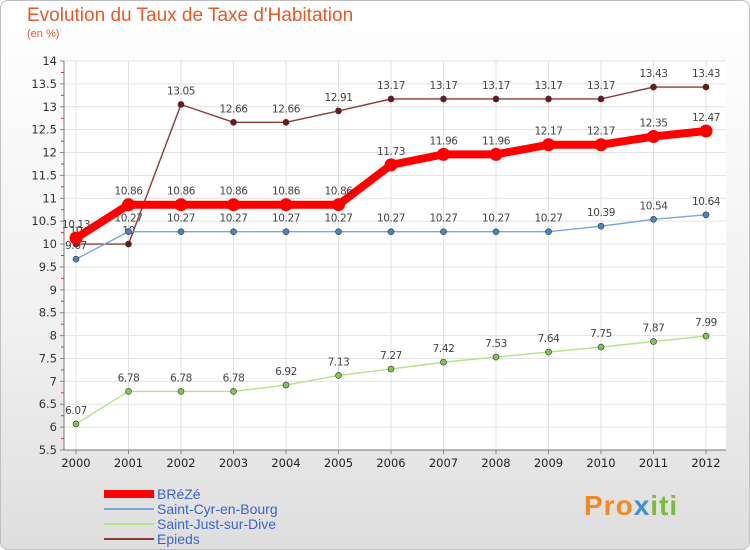 This screenshot has width=750, height=550. I want to click on y-tick-label: 5.5, so click(48, 450).